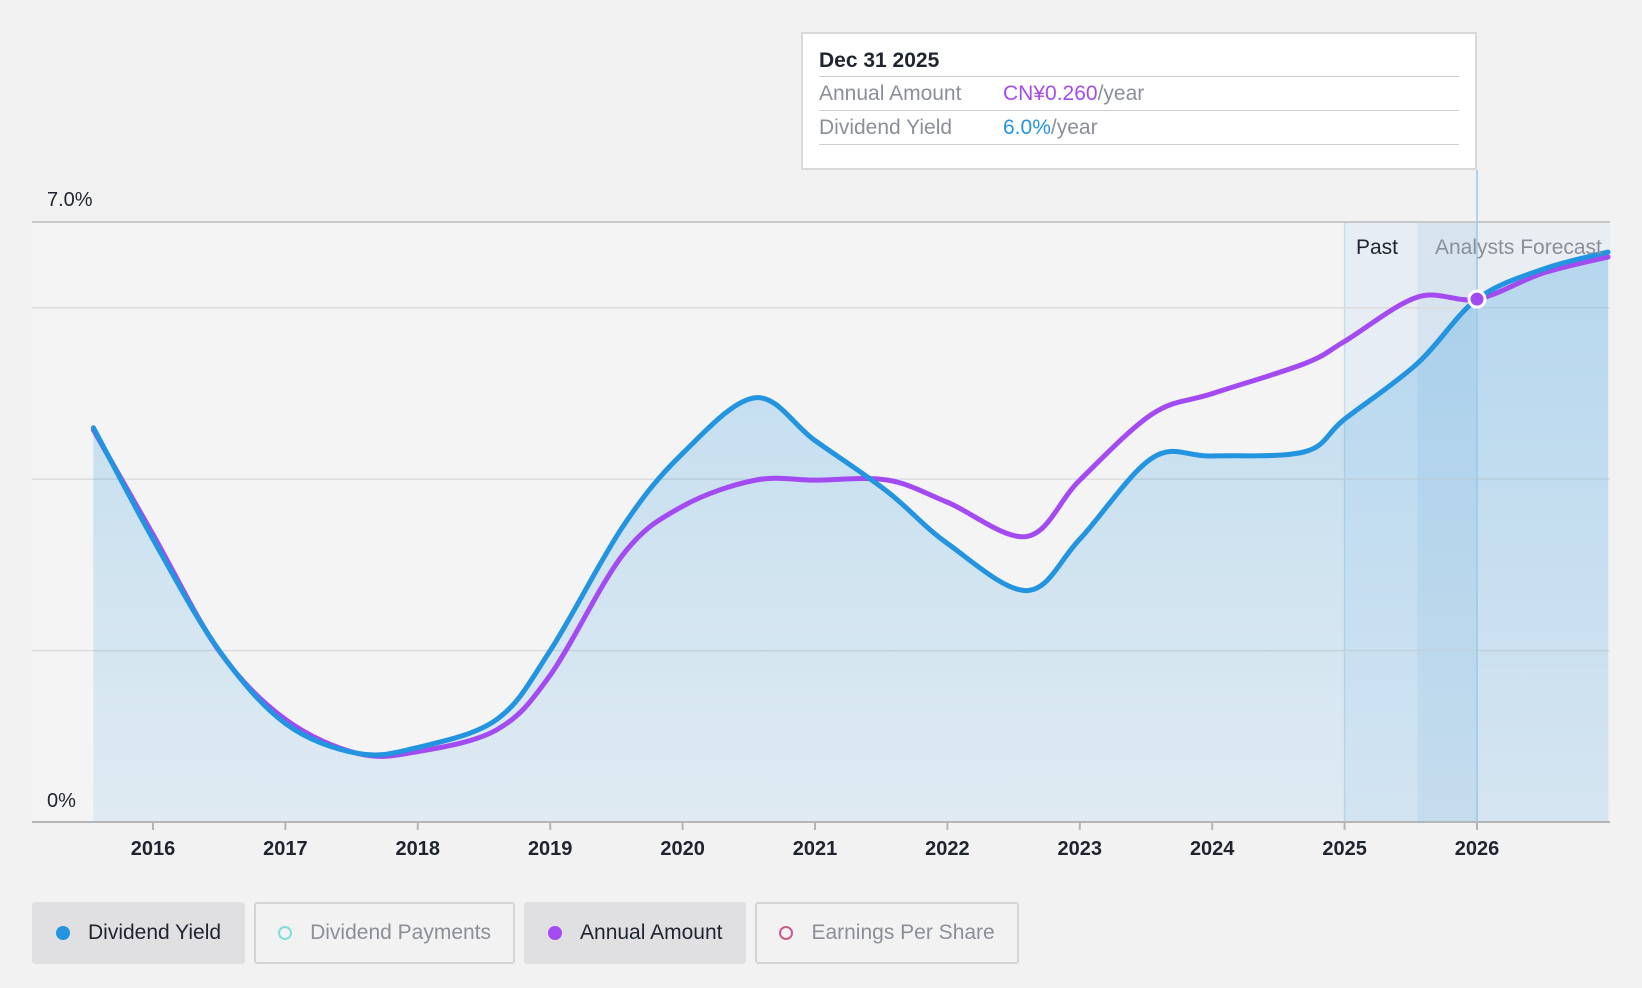  What do you see at coordinates (550, 849) in the screenshot?
I see `x-tick-label: 2019` at bounding box center [550, 849].